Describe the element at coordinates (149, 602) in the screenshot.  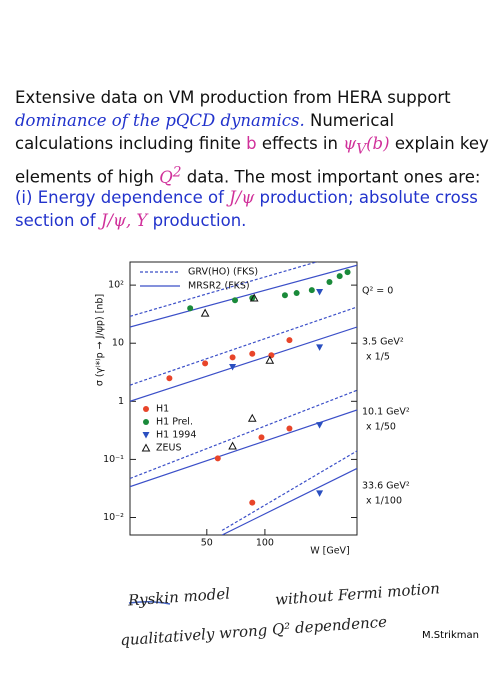
I see `underline` at that location.